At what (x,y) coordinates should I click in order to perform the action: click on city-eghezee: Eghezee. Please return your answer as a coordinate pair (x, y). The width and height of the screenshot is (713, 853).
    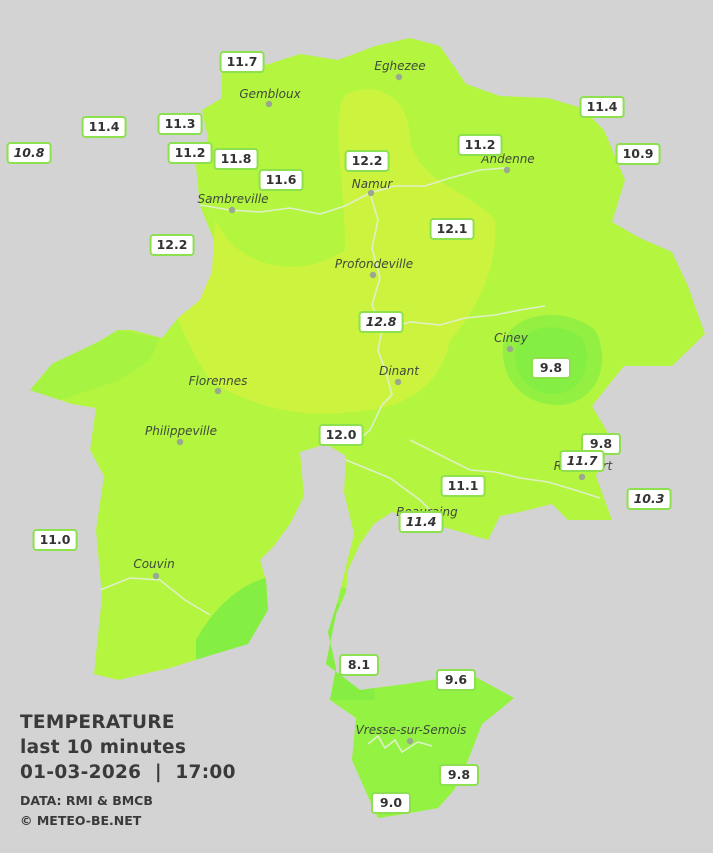
    Looking at the image, I should click on (399, 66).